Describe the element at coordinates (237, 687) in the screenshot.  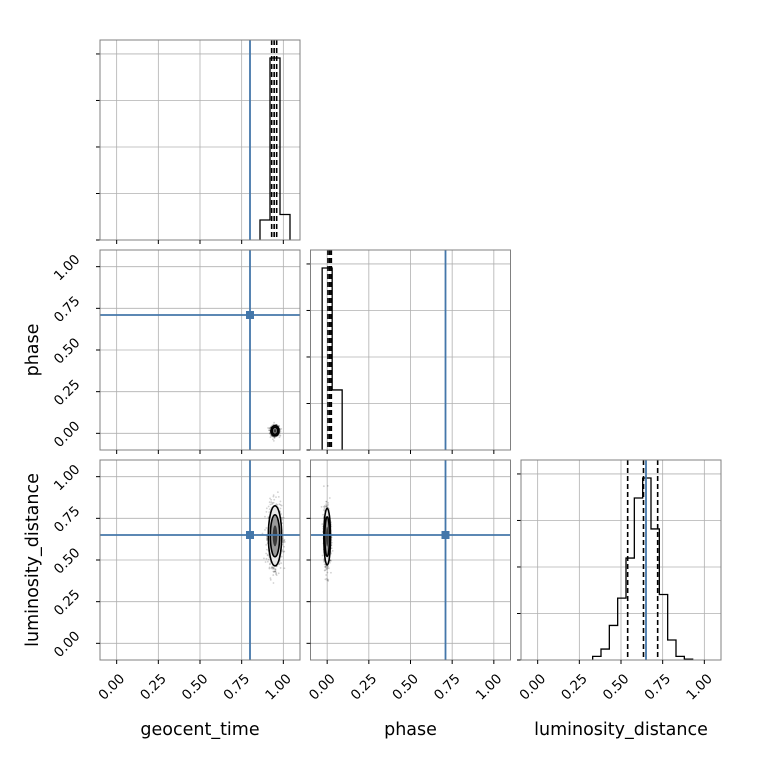
I see `x-tick-label: 0.75` at that location.